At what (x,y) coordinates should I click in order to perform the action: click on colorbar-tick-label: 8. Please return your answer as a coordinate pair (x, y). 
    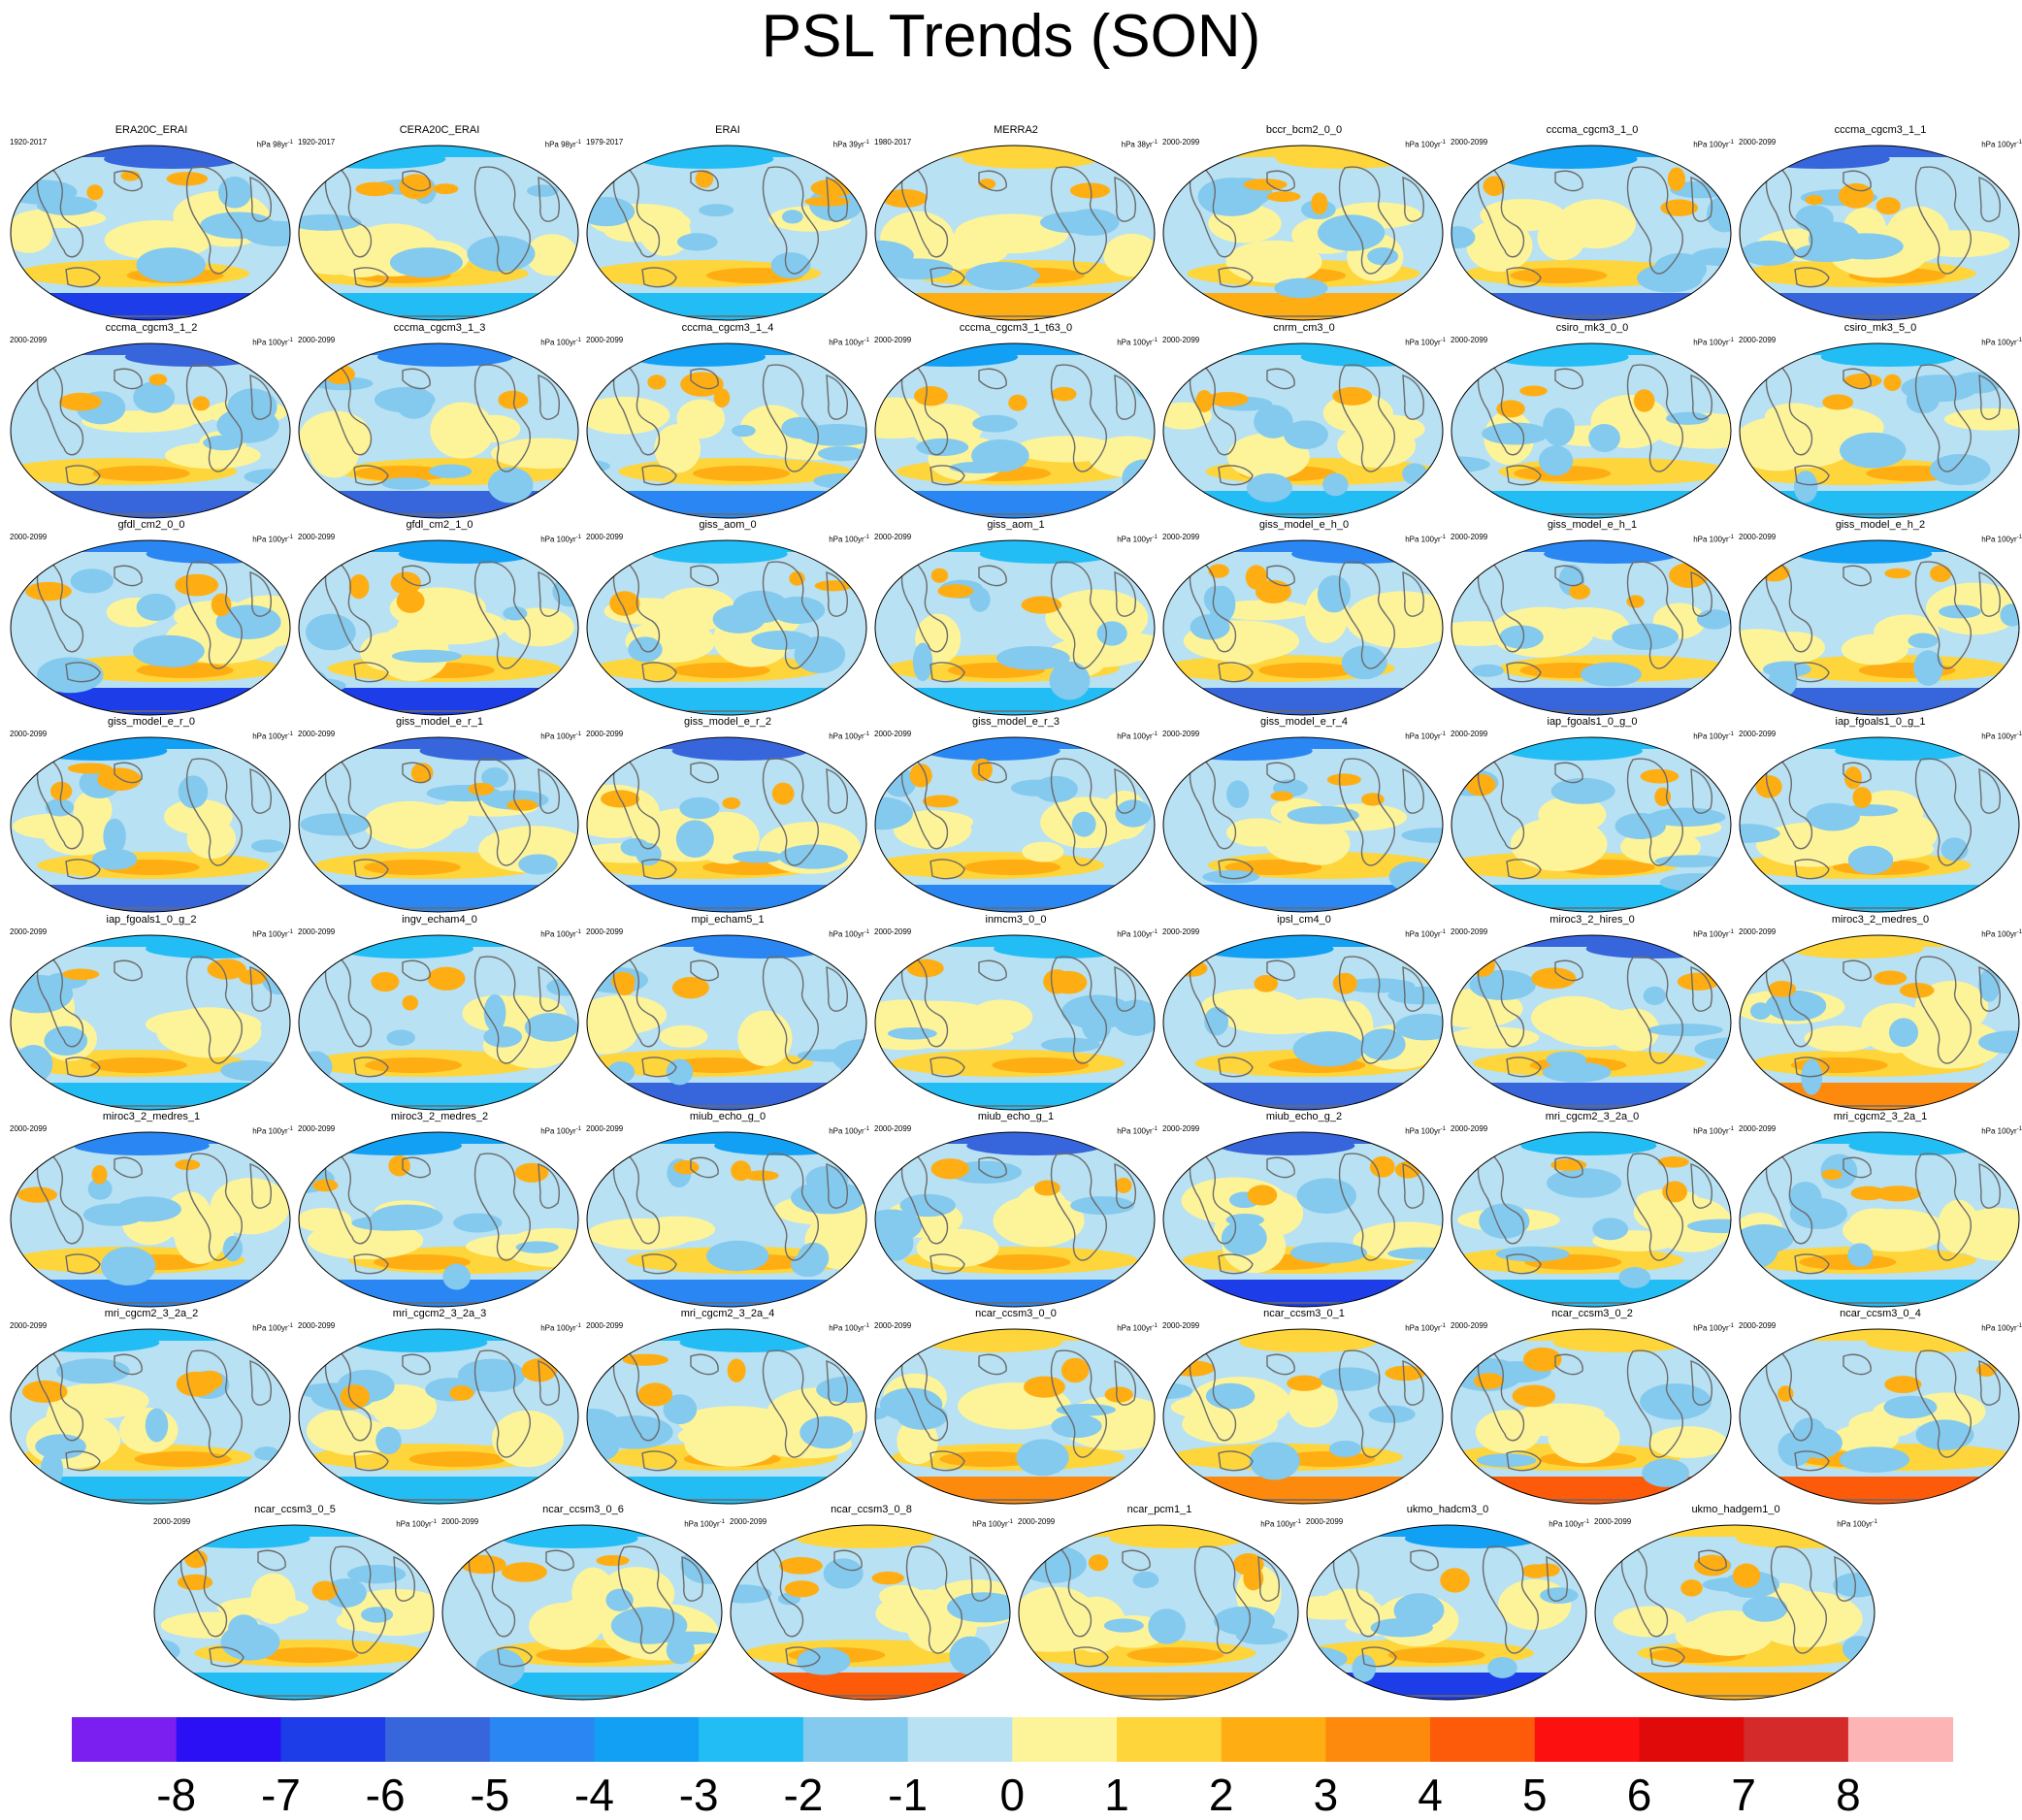
    Looking at the image, I should click on (1848, 1795).